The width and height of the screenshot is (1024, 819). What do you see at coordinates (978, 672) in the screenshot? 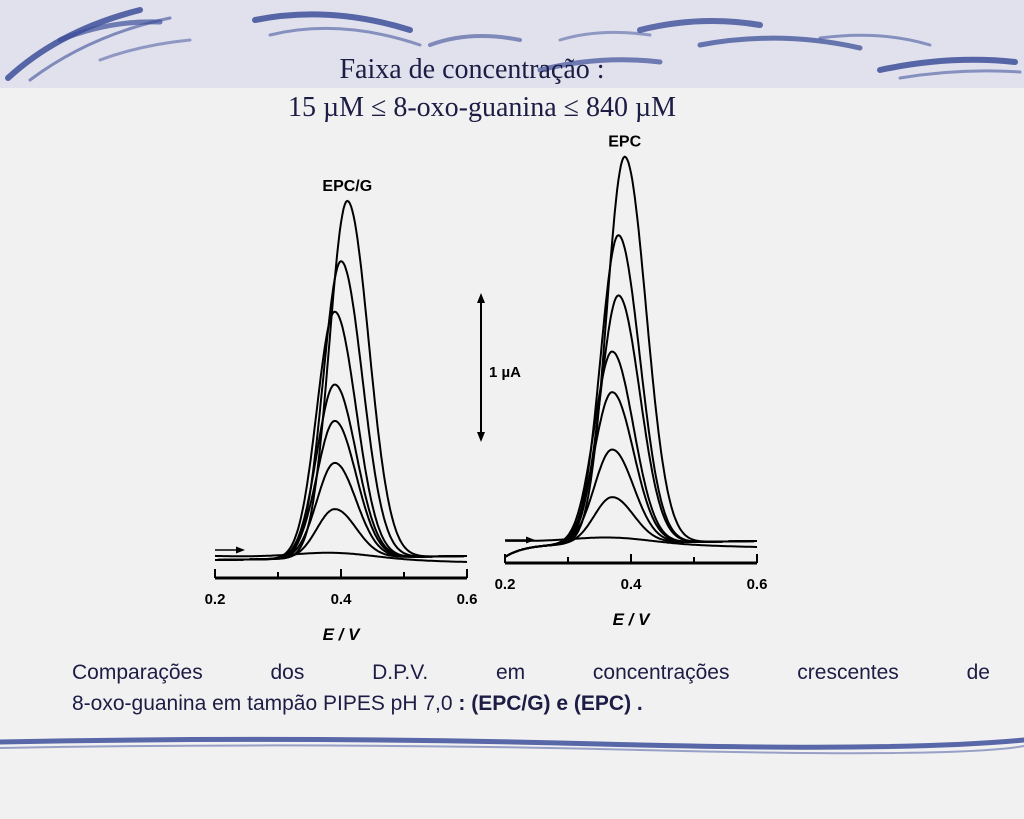
I see `caption-word: de` at bounding box center [978, 672].